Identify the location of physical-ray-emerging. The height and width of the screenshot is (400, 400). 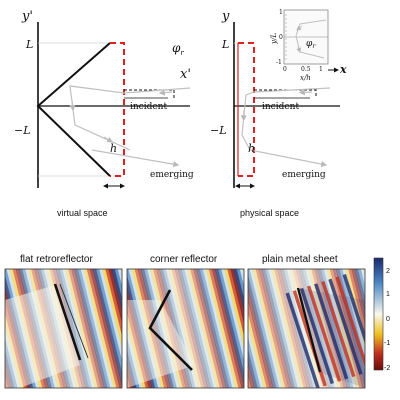
(288, 158).